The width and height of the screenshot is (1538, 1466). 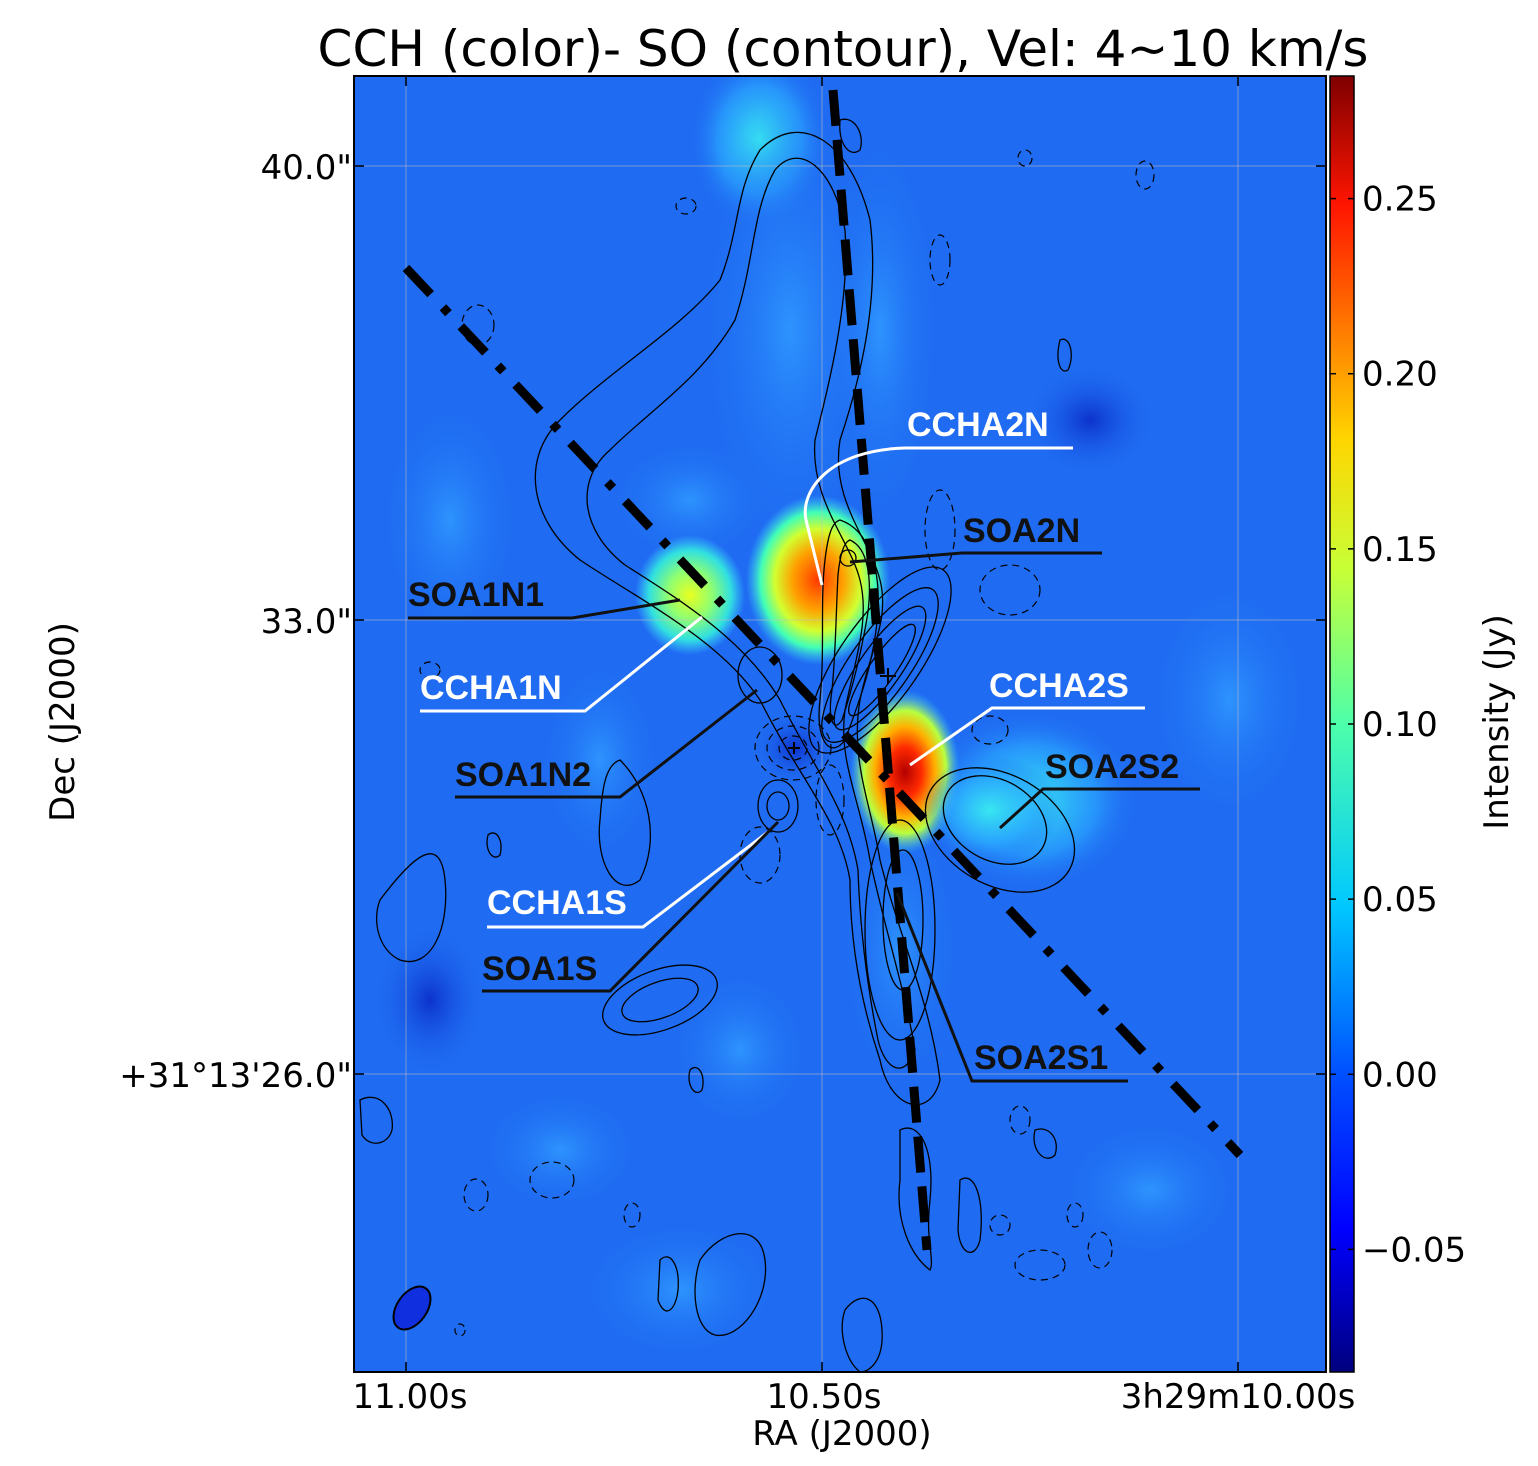 What do you see at coordinates (978, 425) in the screenshot?
I see `label-ccha2n: CCHA2N` at bounding box center [978, 425].